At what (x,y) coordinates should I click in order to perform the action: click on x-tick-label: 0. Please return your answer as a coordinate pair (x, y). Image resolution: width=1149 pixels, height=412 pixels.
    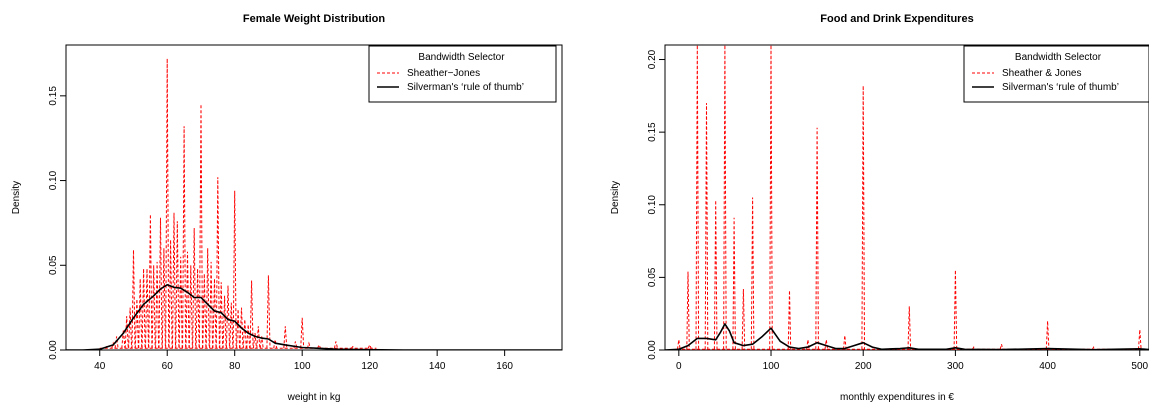
    Looking at the image, I should click on (679, 366).